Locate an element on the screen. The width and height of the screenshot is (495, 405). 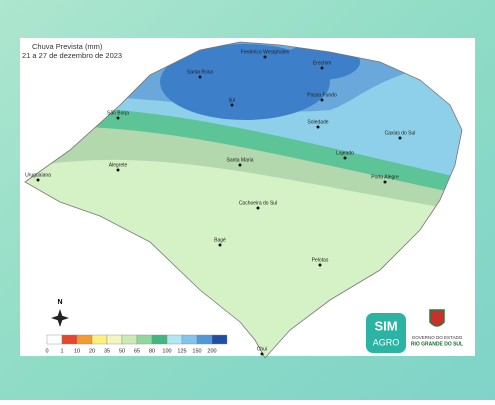
legend-label: 50 is located at coordinates (122, 351).